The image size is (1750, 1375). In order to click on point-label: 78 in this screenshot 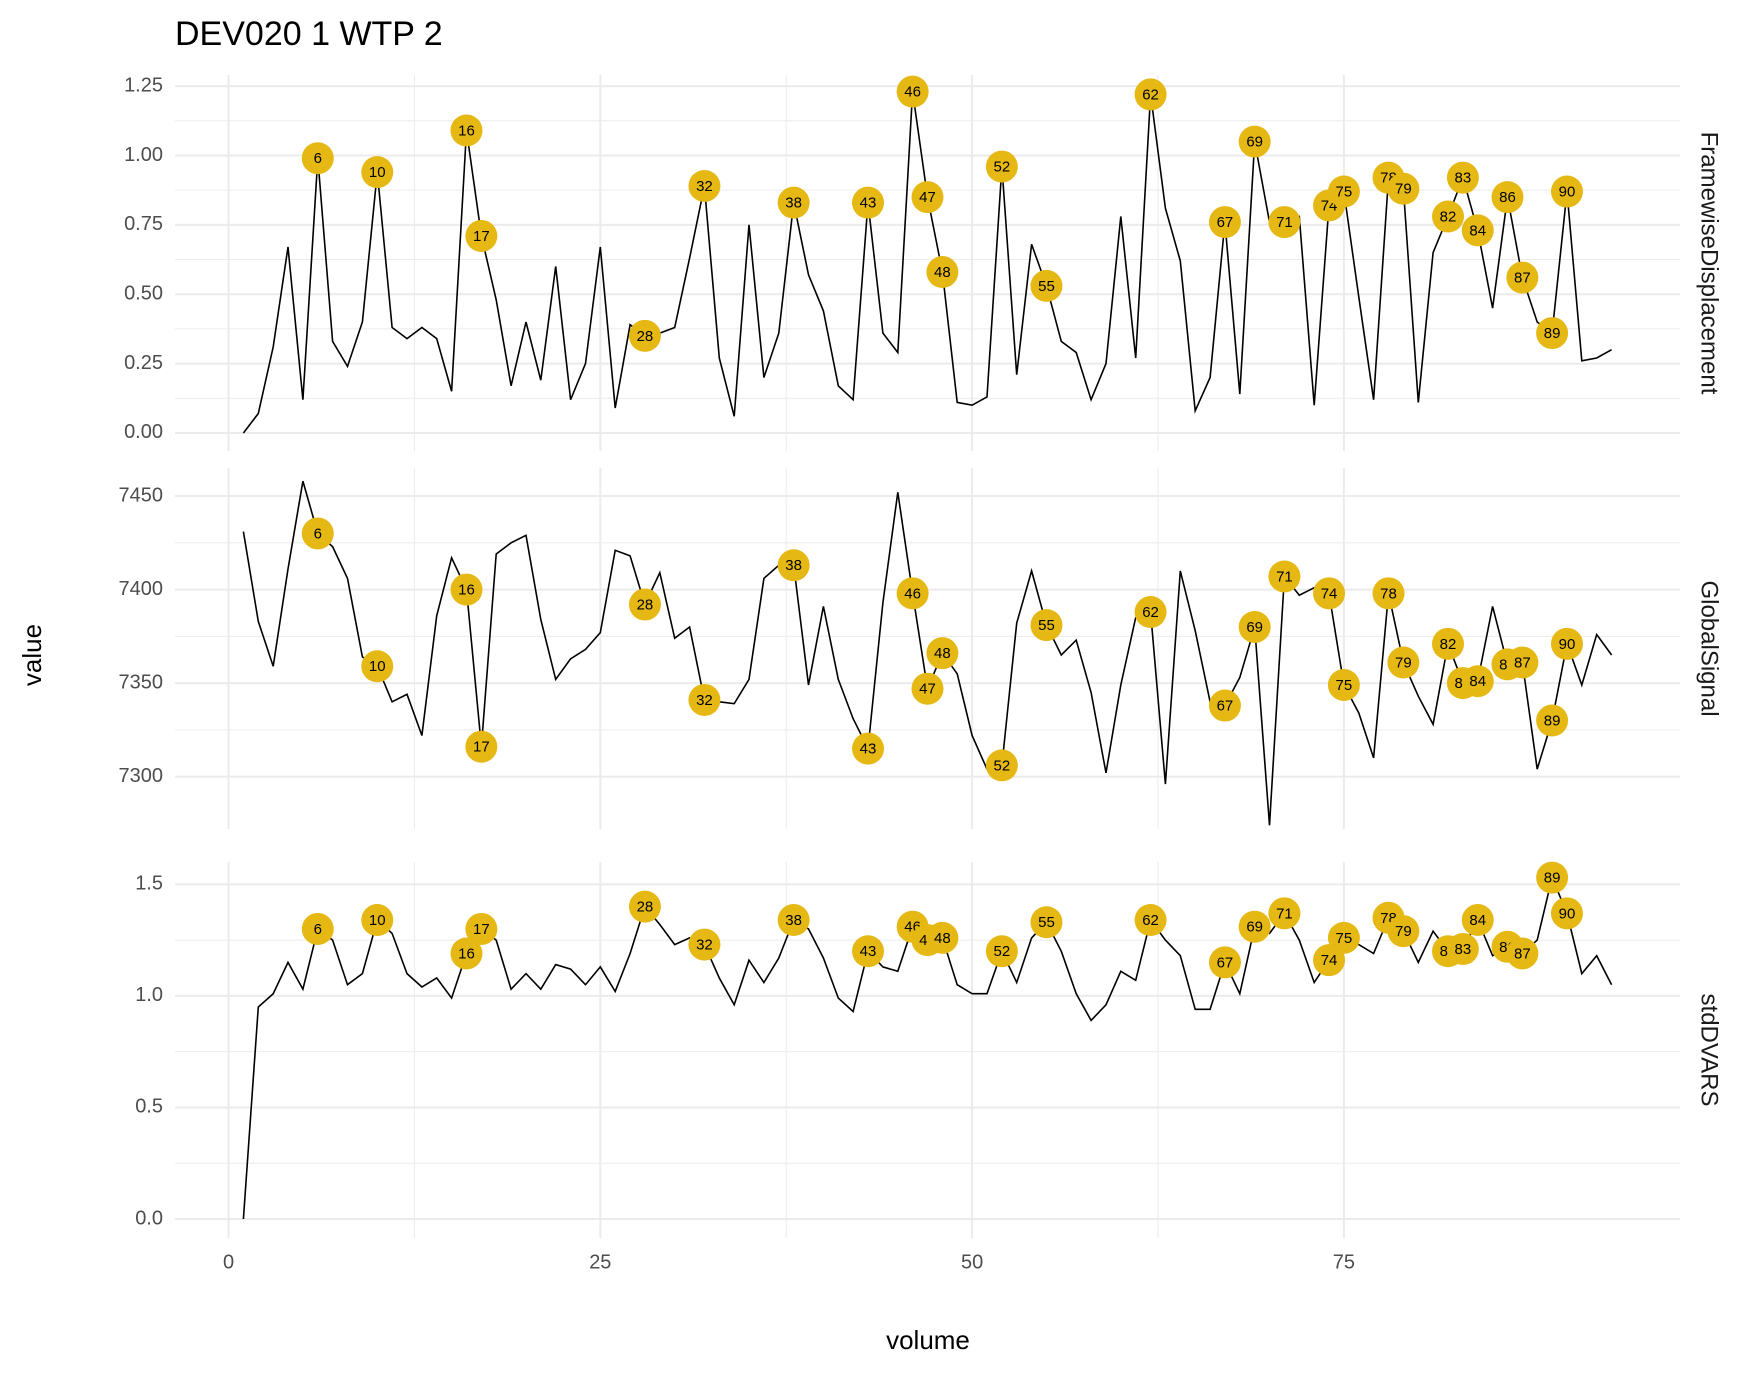, I will do `click(1388, 593)`.